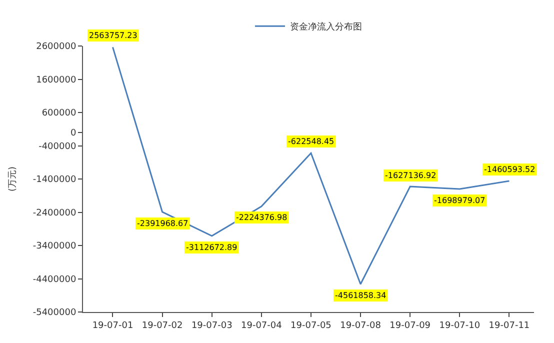 This screenshot has height=343, width=554. Describe the element at coordinates (311, 325) in the screenshot. I see `x-tick-label: 19-07-05` at that location.